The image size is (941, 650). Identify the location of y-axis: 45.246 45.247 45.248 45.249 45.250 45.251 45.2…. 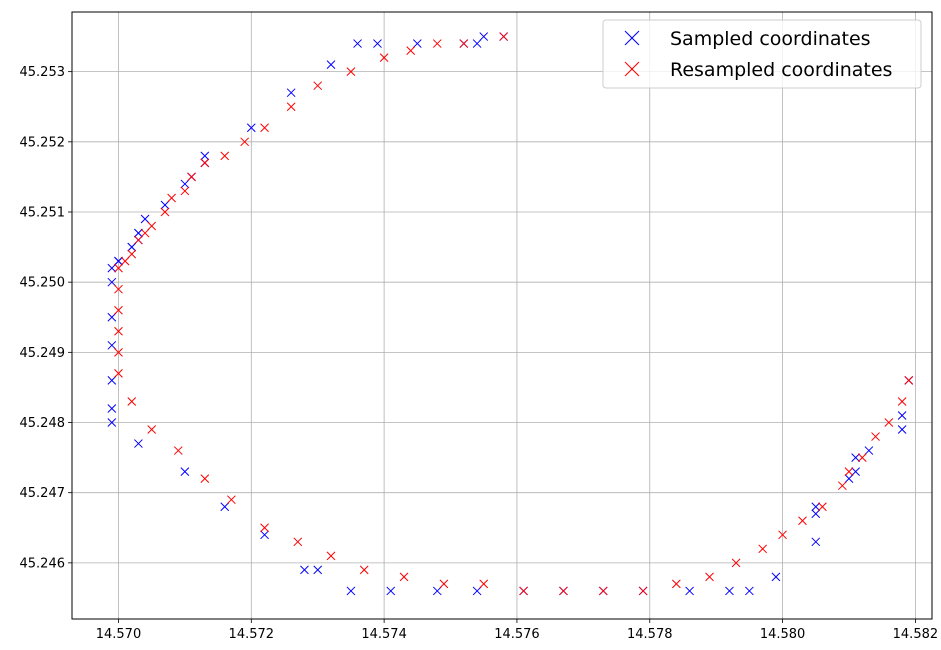
(46, 318).